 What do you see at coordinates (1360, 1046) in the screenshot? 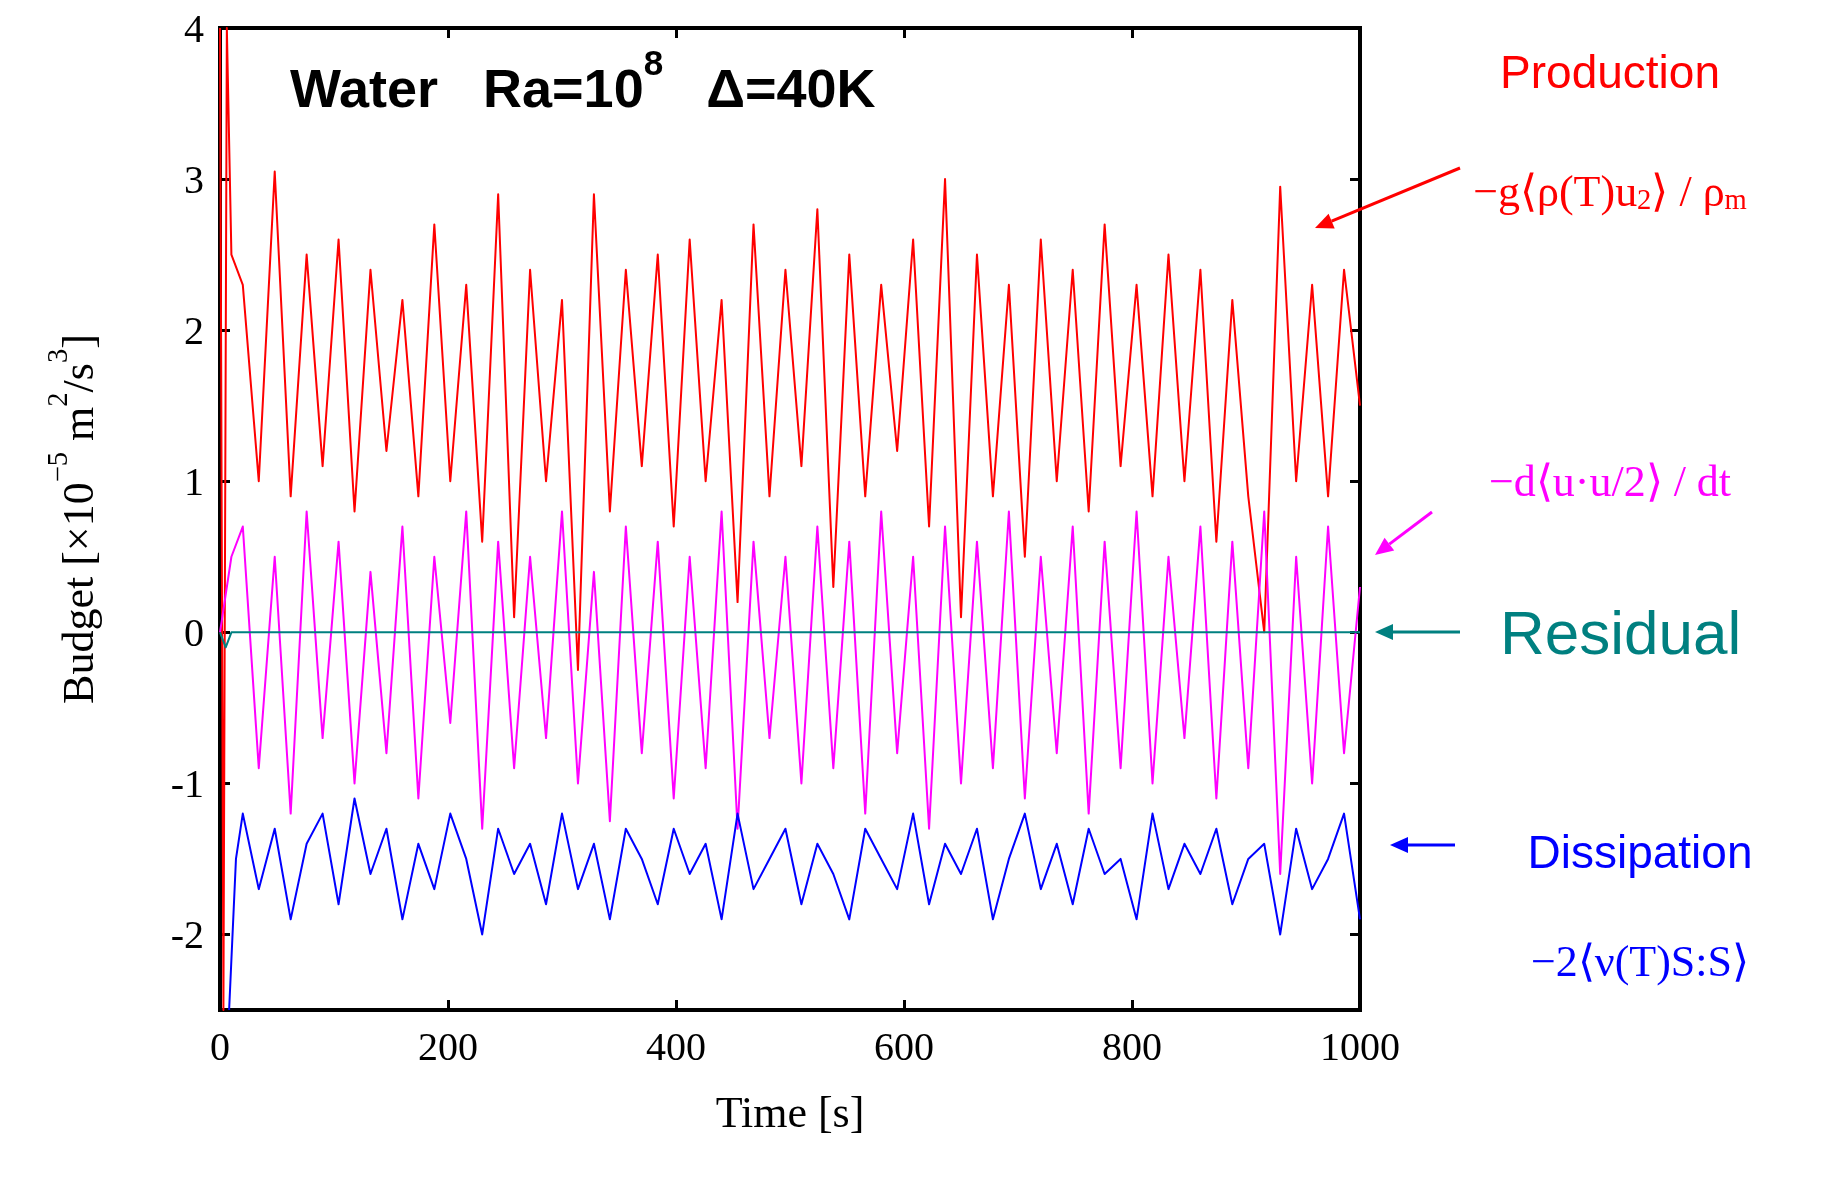
I see `x-tick-label: 1000` at bounding box center [1360, 1046].